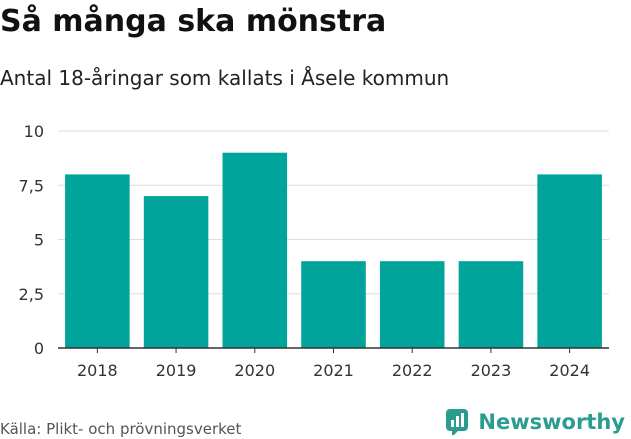 The image size is (631, 439). What do you see at coordinates (176, 272) in the screenshot?
I see `bar-2019` at bounding box center [176, 272].